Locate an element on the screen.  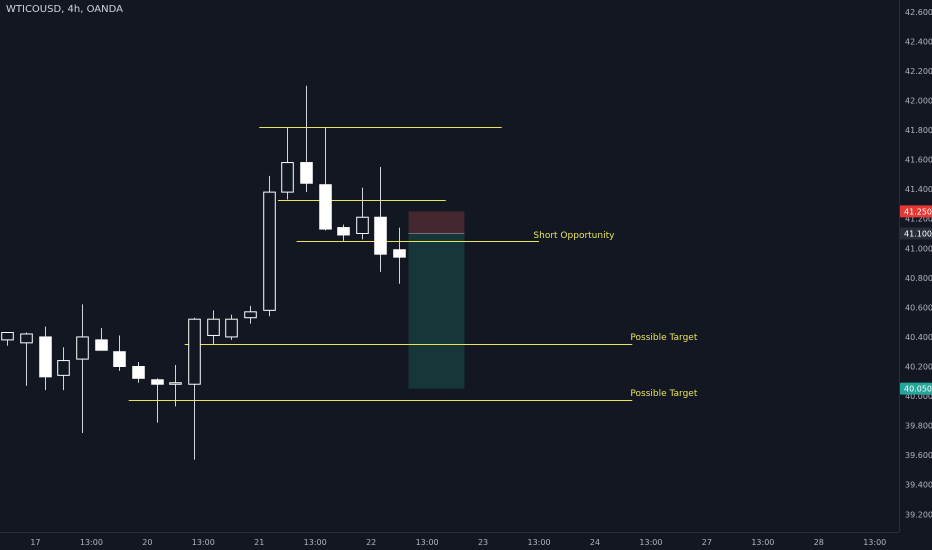
x-tick-label: 23 is located at coordinates (483, 542).